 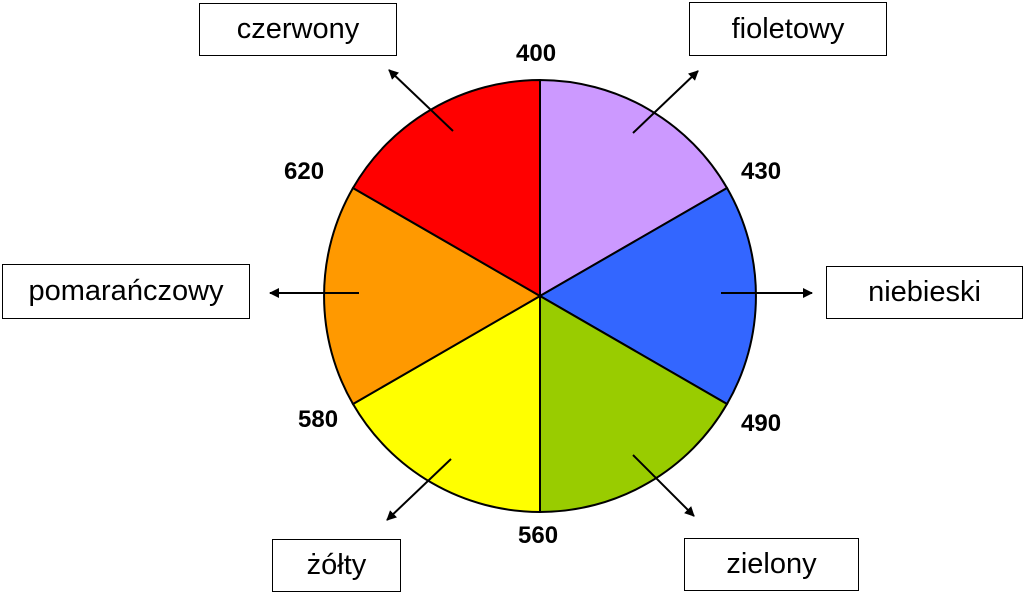 What do you see at coordinates (536, 53) in the screenshot?
I see `wavelength-400: 400` at bounding box center [536, 53].